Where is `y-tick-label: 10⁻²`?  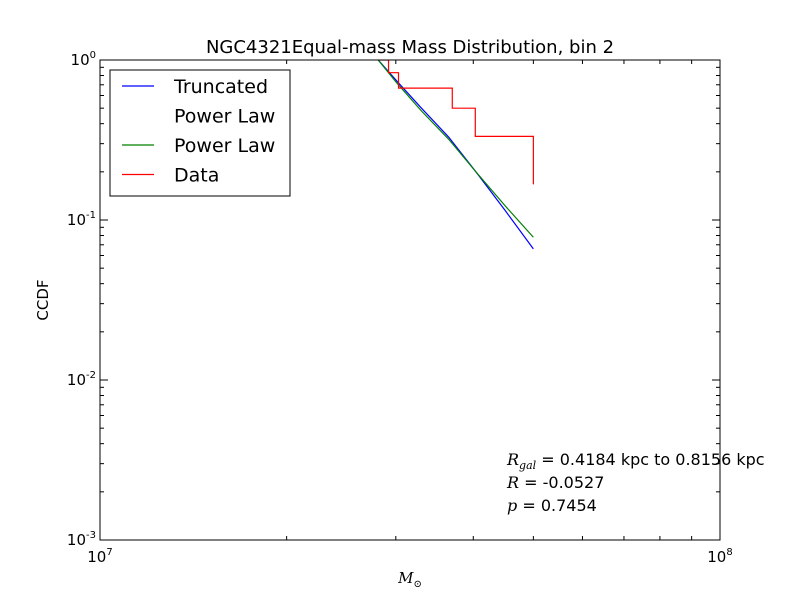 y-tick-label: 10⁻² is located at coordinates (81, 379).